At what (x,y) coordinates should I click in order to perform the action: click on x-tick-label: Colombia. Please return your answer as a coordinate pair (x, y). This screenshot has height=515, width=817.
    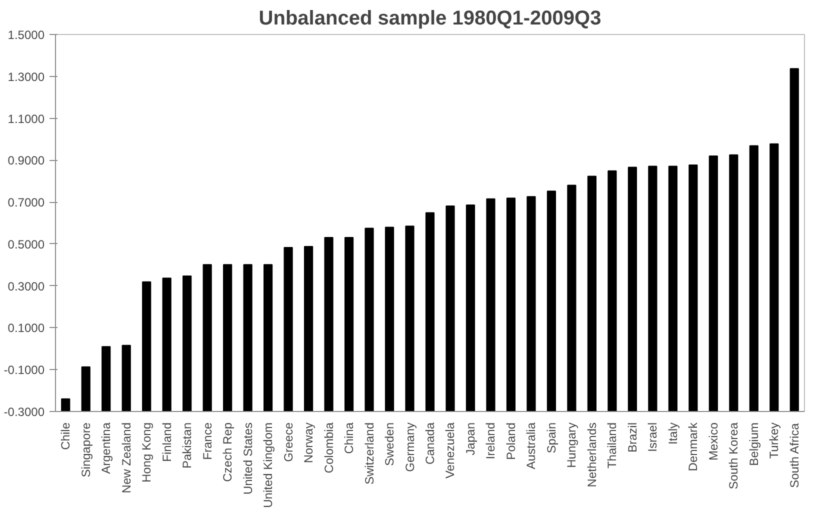
    Looking at the image, I should click on (329, 448).